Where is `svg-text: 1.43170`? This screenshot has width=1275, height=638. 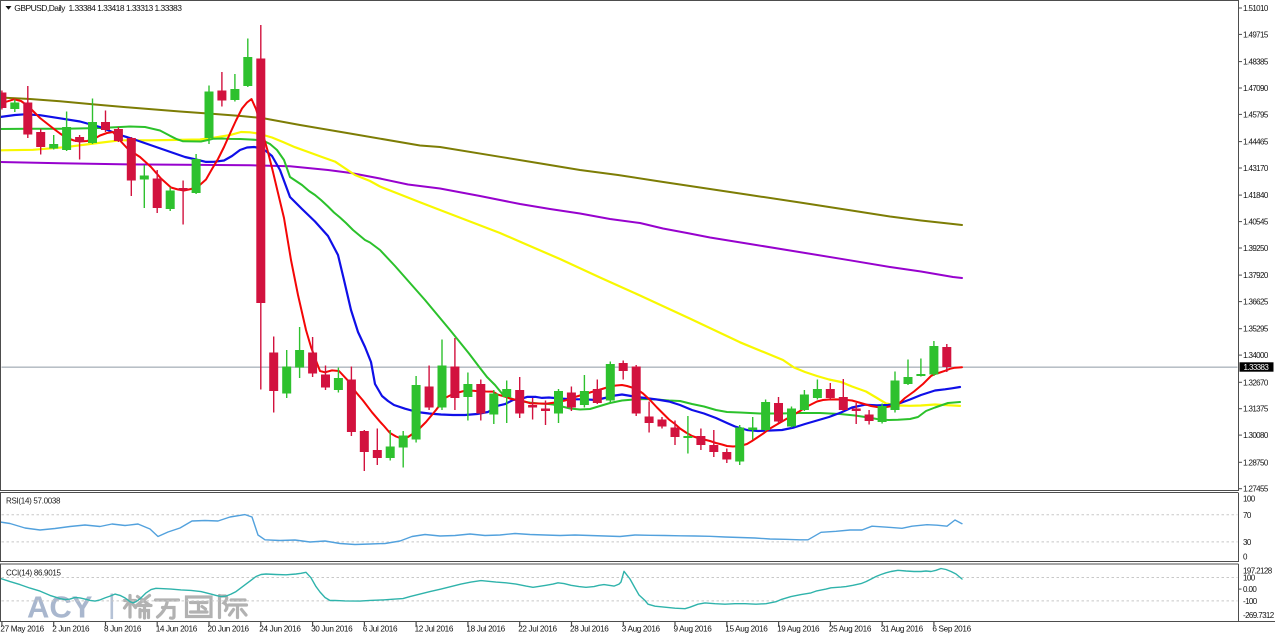
svg-text: 1.43170 is located at coordinates (1256, 168).